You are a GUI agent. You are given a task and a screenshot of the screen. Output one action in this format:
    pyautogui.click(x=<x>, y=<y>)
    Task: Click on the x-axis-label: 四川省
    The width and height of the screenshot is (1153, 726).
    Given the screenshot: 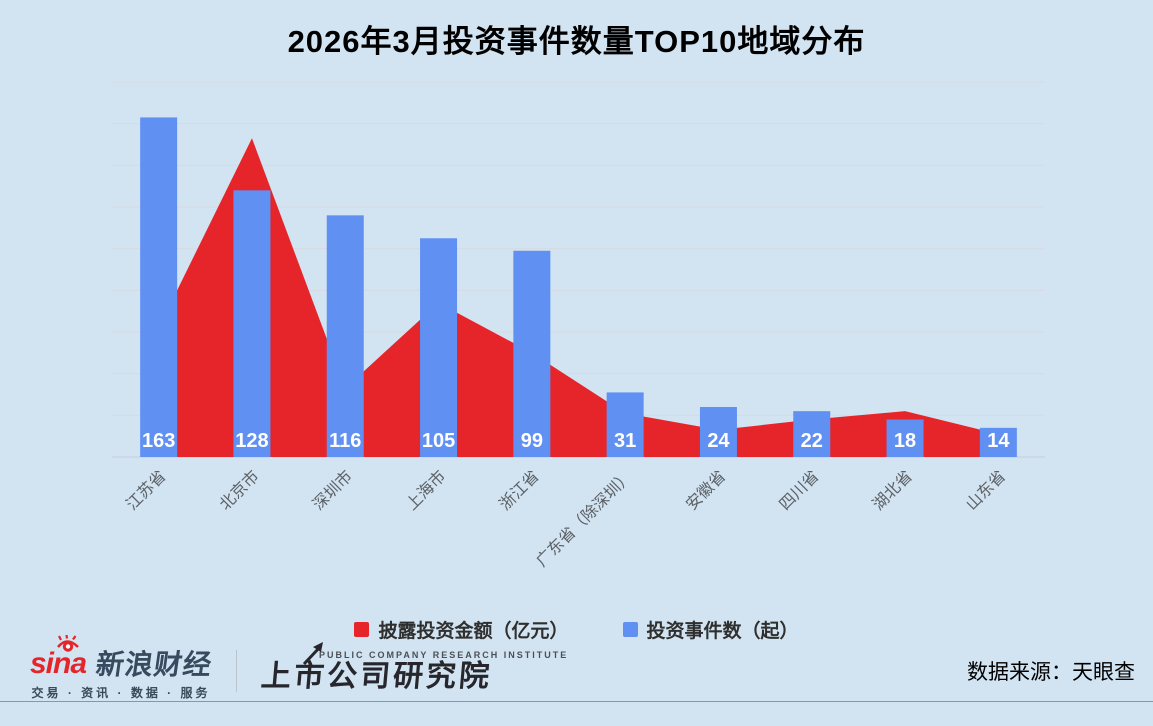 What is the action you would take?
    pyautogui.click(x=799, y=490)
    